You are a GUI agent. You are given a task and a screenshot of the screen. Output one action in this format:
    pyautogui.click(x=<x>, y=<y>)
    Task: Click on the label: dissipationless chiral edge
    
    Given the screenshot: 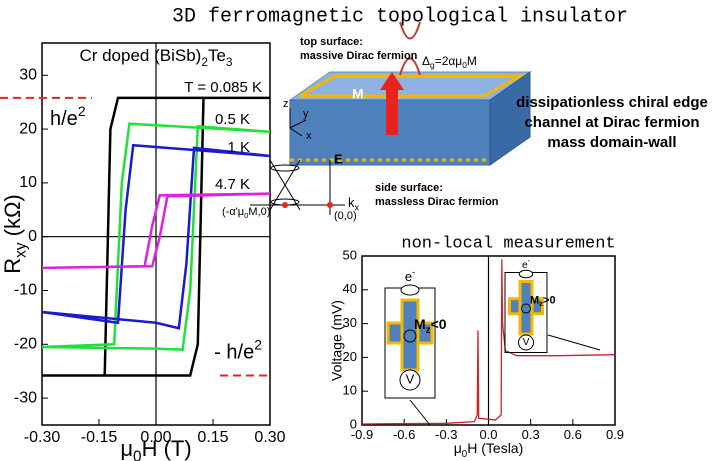 What is the action you would take?
    pyautogui.click(x=612, y=102)
    